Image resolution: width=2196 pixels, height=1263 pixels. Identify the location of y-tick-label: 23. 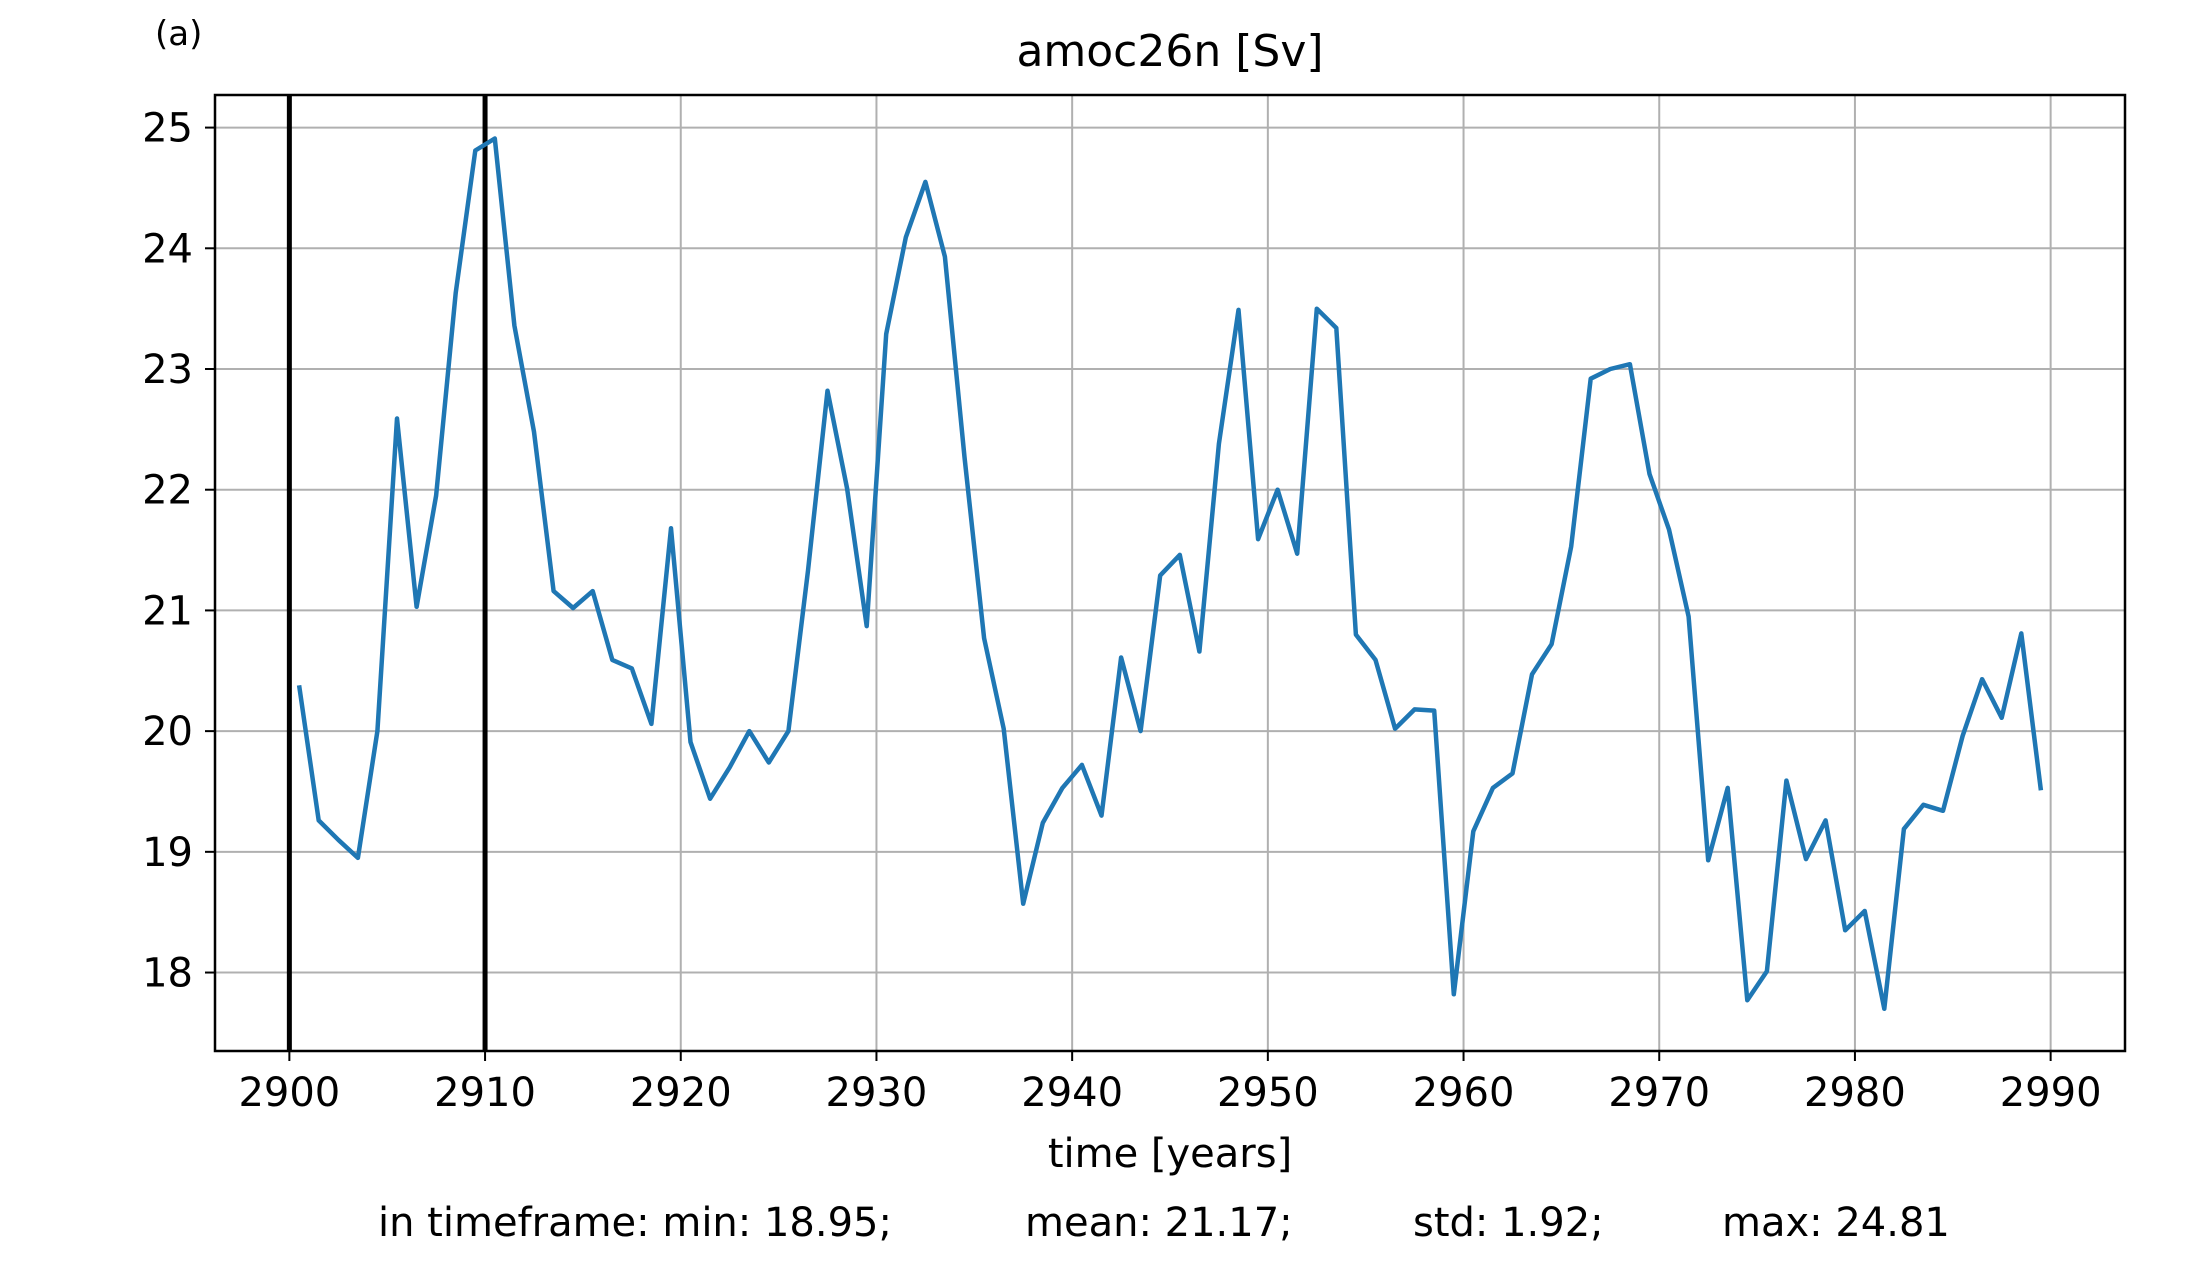
(167, 370).